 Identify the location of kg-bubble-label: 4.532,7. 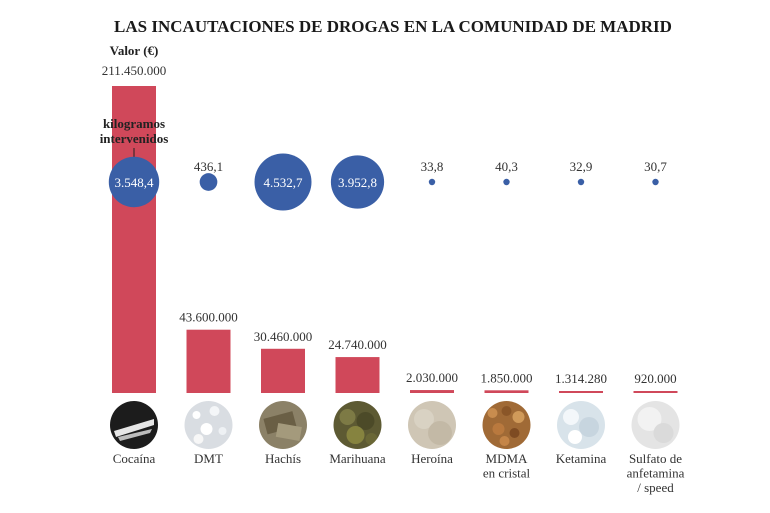
(284, 182).